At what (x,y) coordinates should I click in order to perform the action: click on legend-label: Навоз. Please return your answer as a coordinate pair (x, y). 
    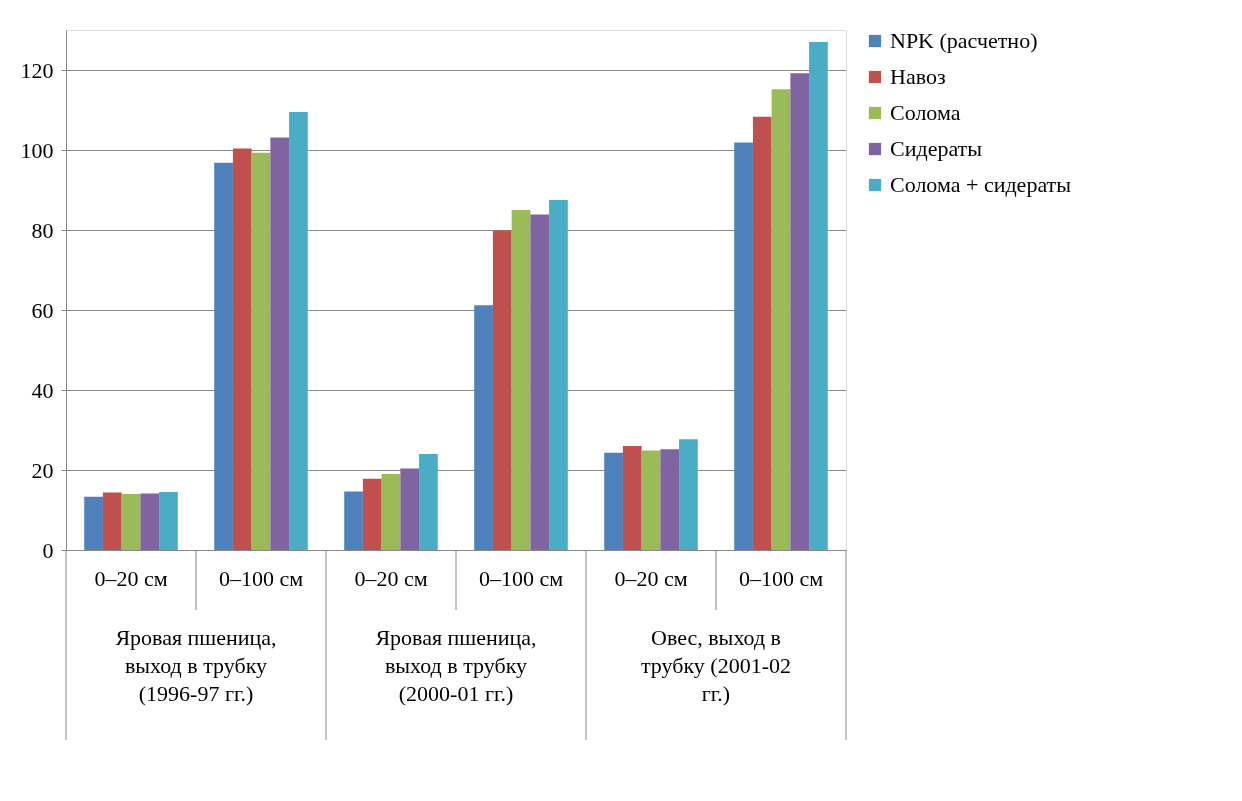
    Looking at the image, I should click on (918, 76).